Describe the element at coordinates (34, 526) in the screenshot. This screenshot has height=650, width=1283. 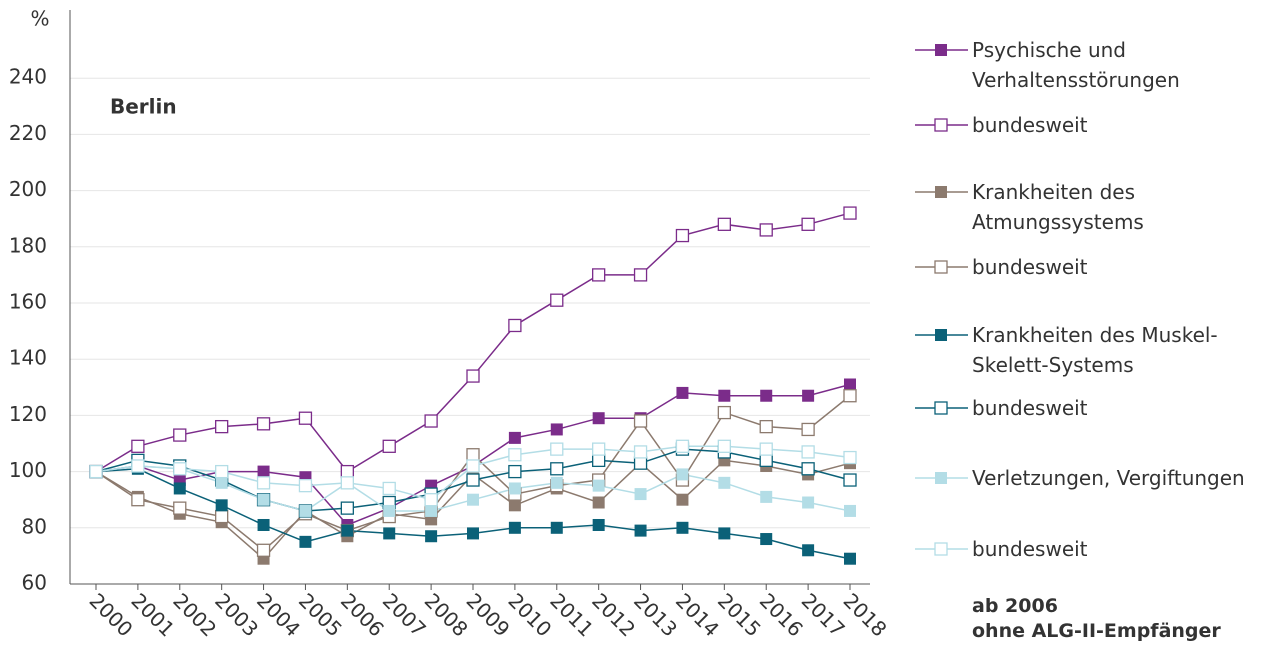
I see `y-tick-label: 80` at that location.